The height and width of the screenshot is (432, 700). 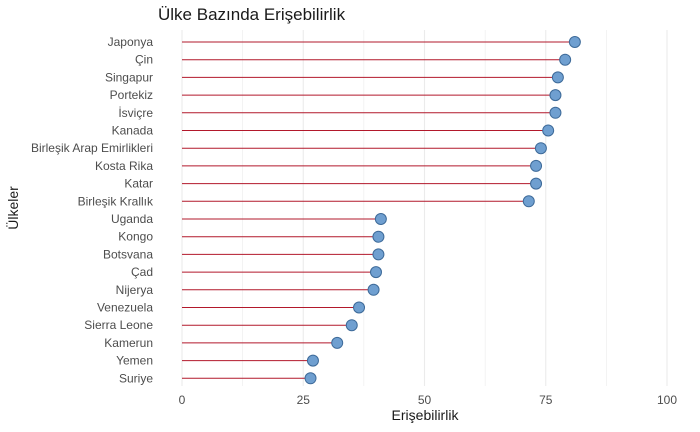 I want to click on x-tick-label: 75, so click(x=546, y=400).